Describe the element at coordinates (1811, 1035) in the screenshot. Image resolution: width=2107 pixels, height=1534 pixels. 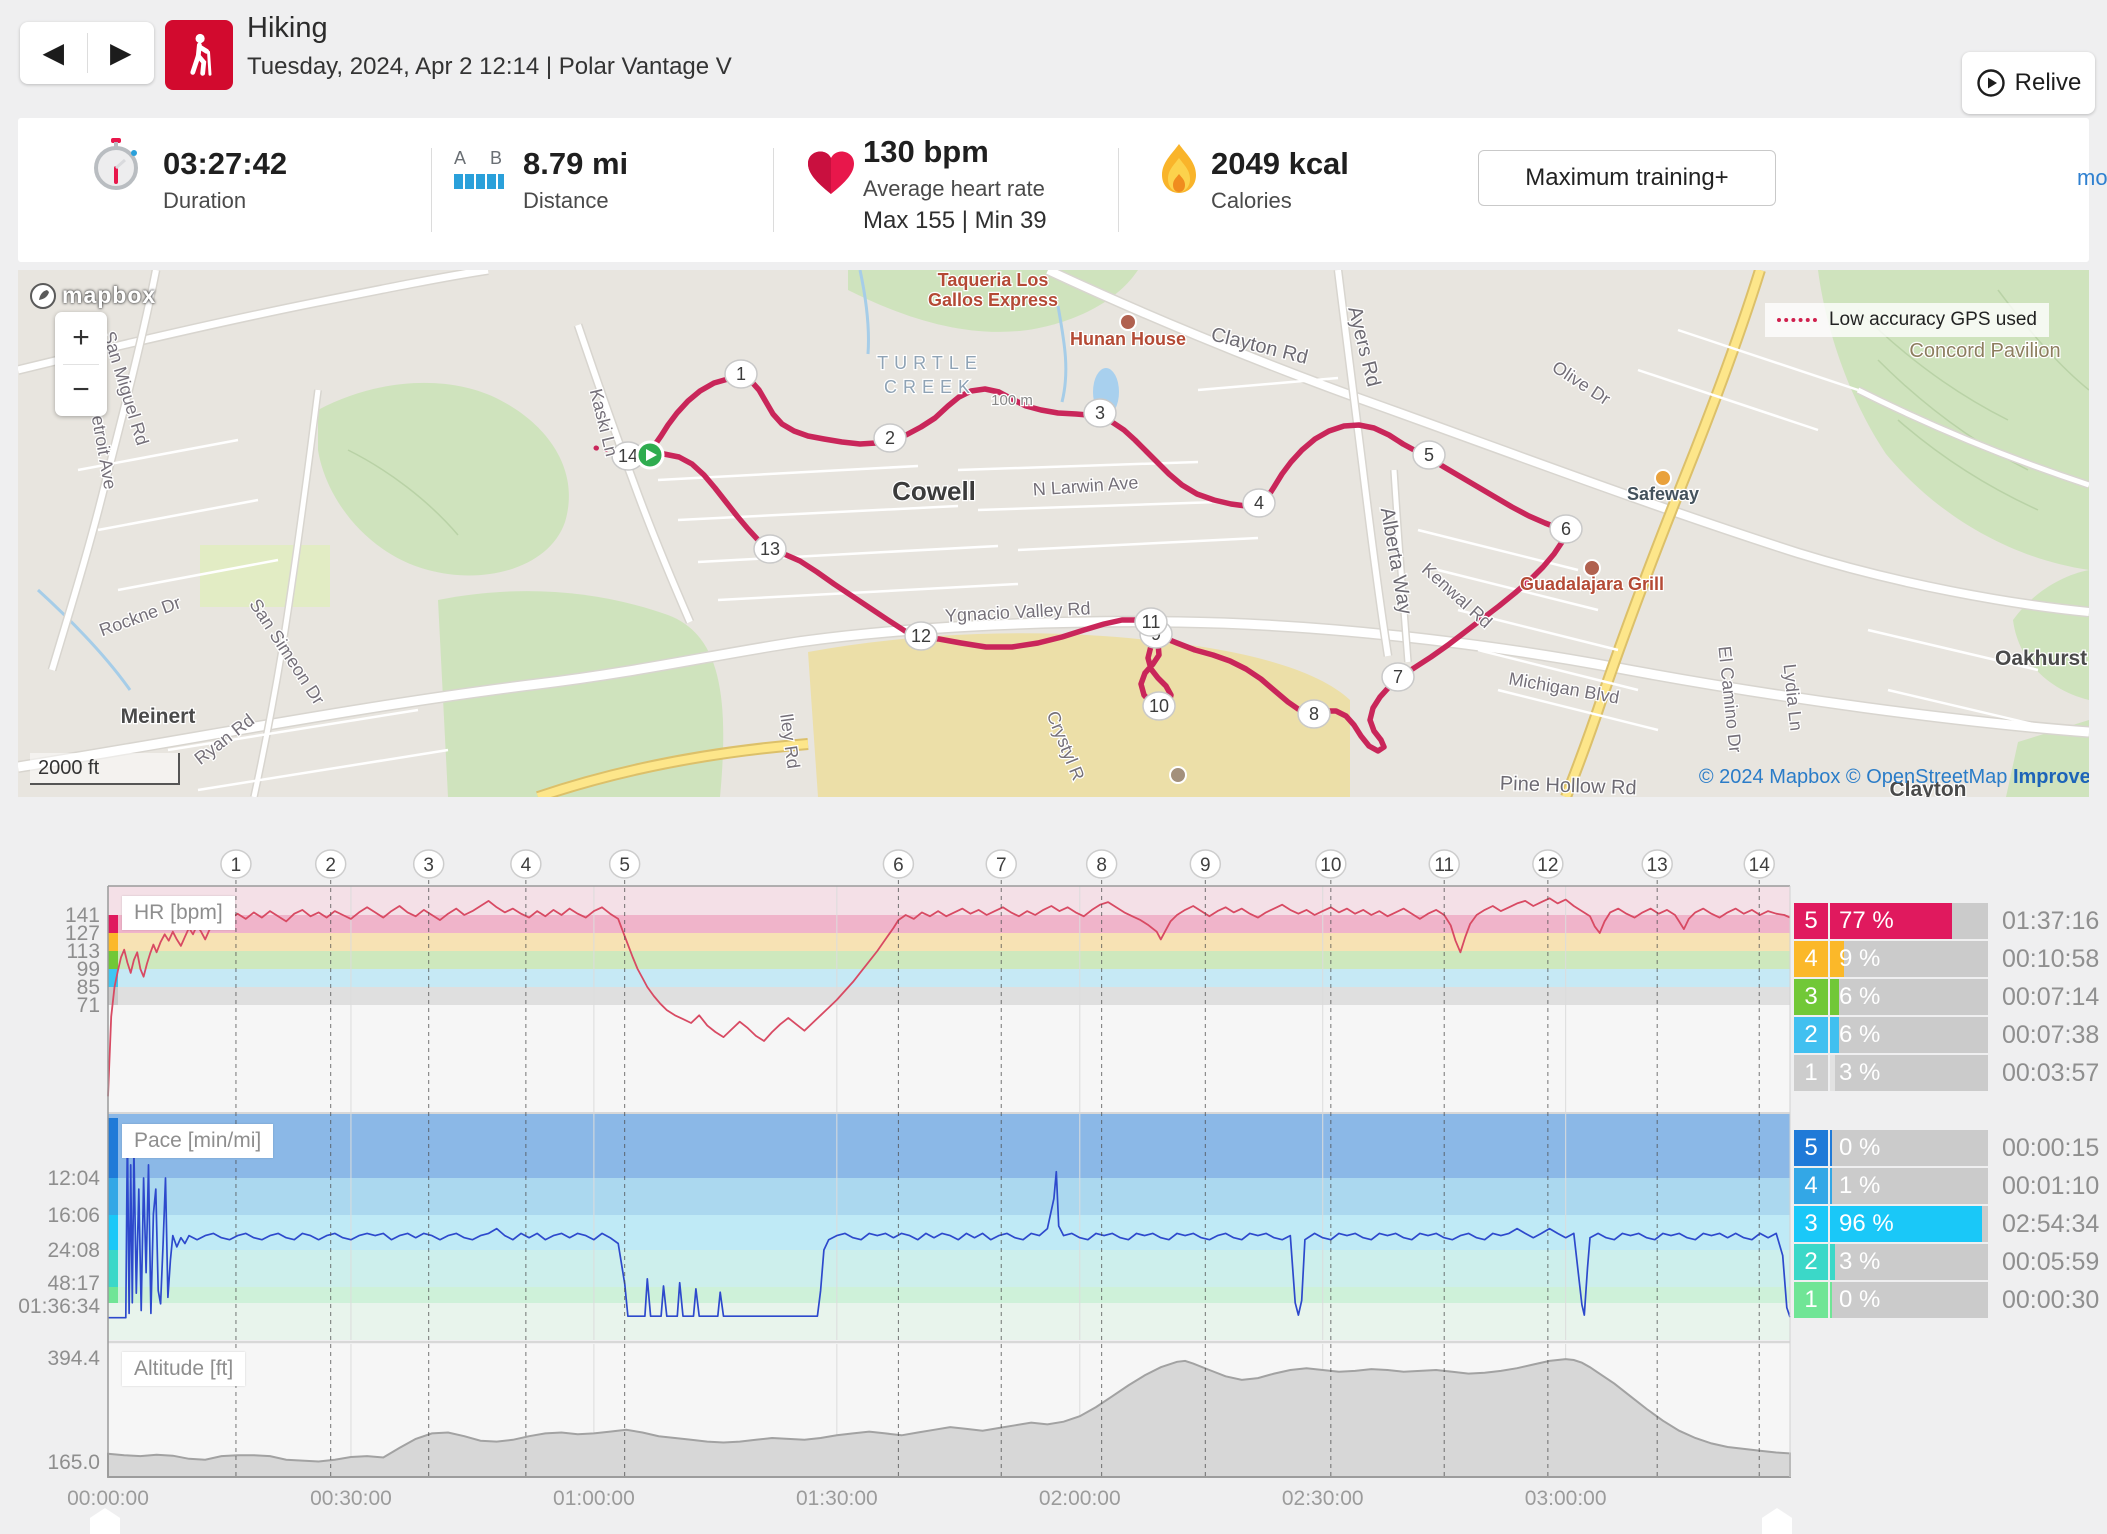
I see `hr-zone-number: 2` at that location.